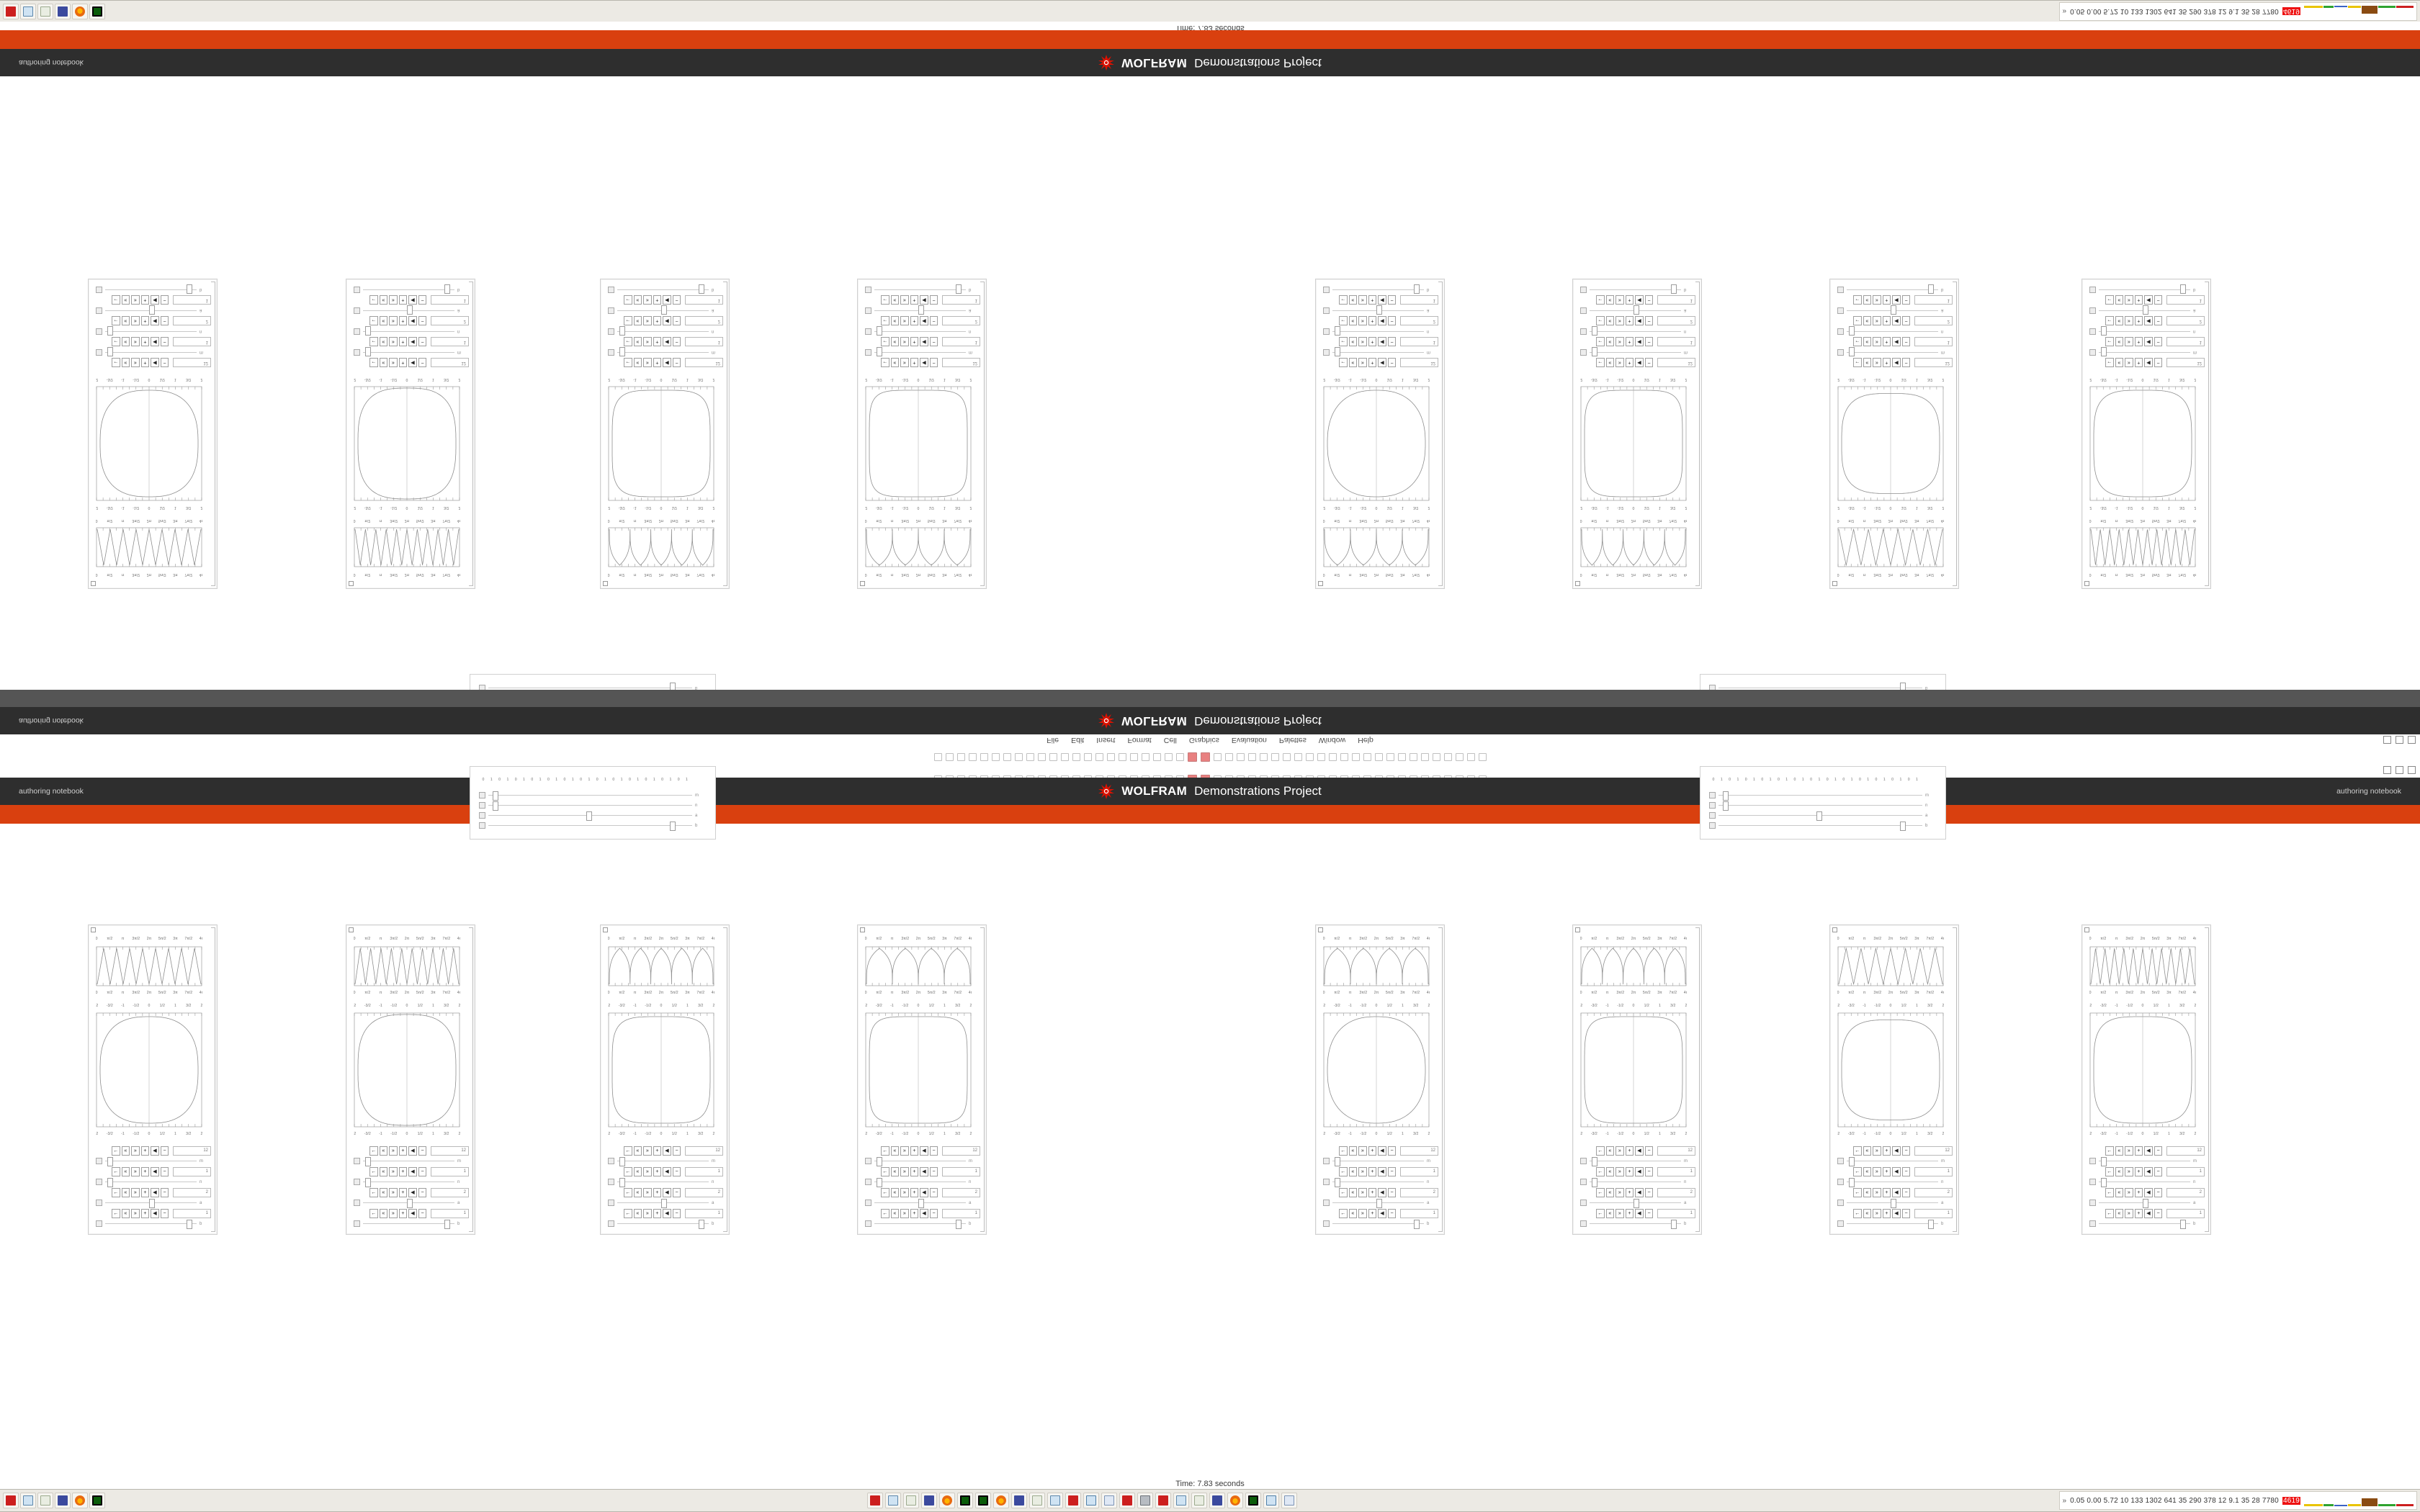 The image size is (2420, 1512). Describe the element at coordinates (1157, 757) in the screenshot. I see `search-icon` at that location.